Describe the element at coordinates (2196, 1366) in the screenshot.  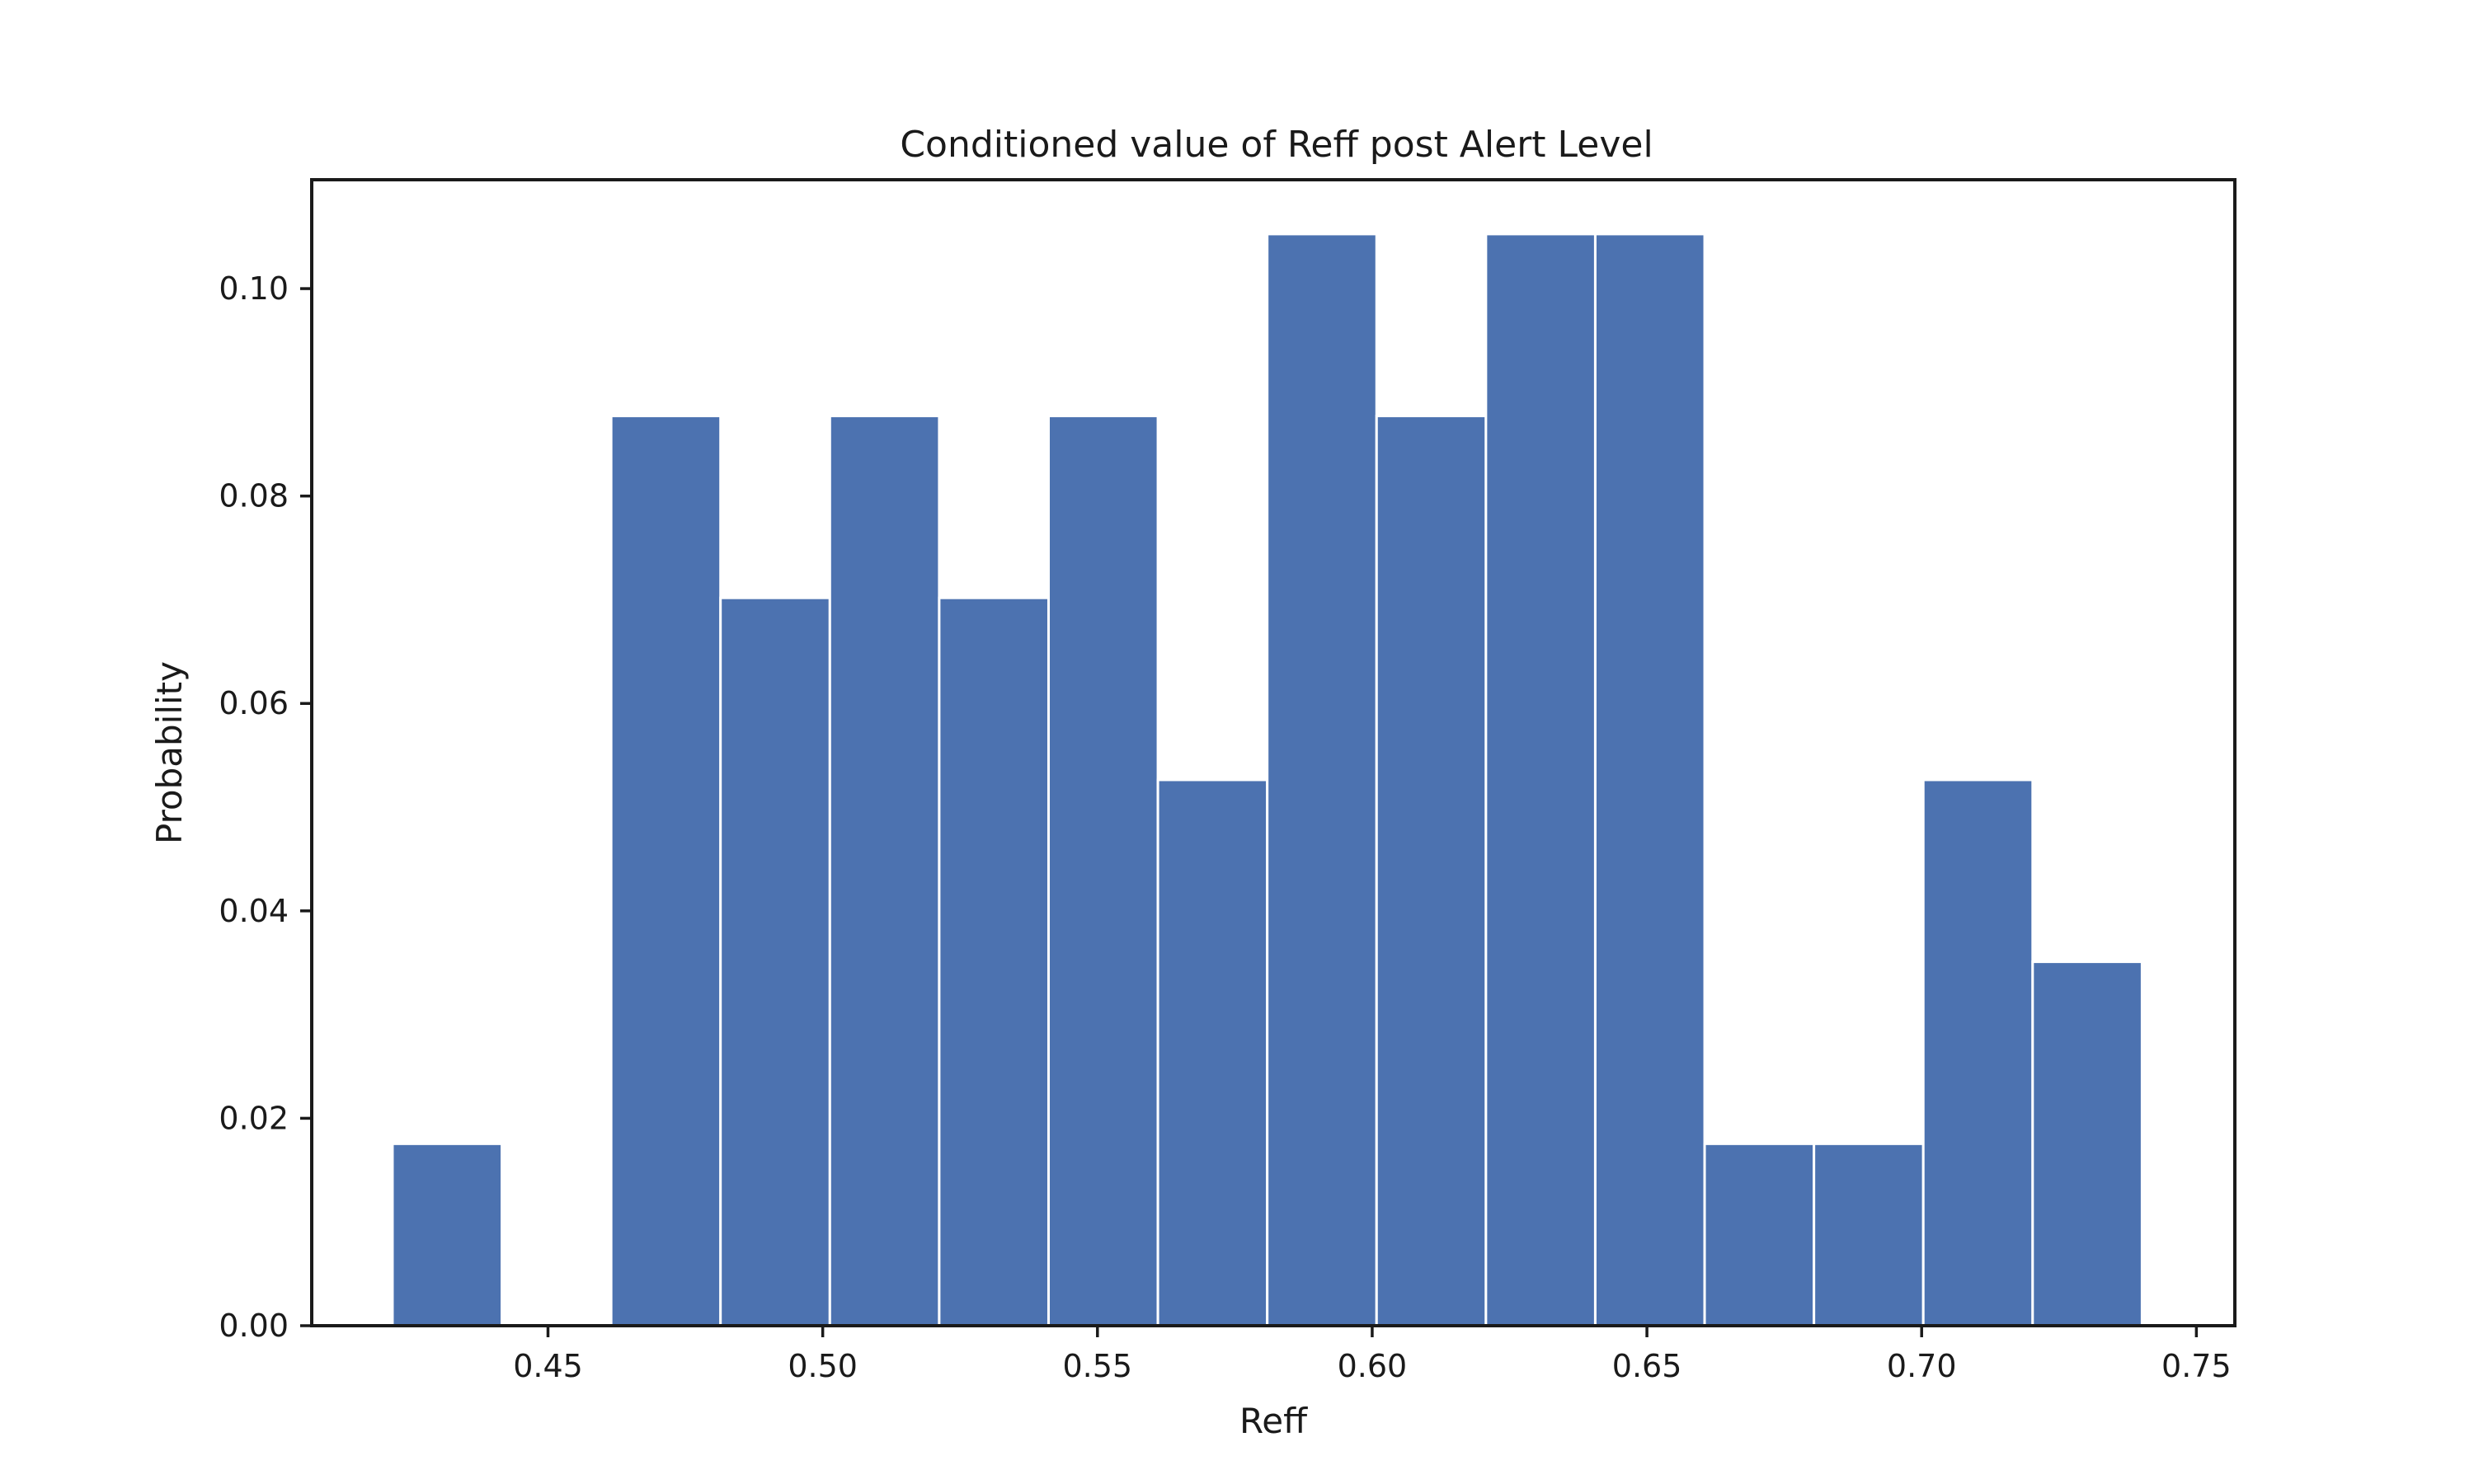
I see `x-tick-label: 0.75` at that location.